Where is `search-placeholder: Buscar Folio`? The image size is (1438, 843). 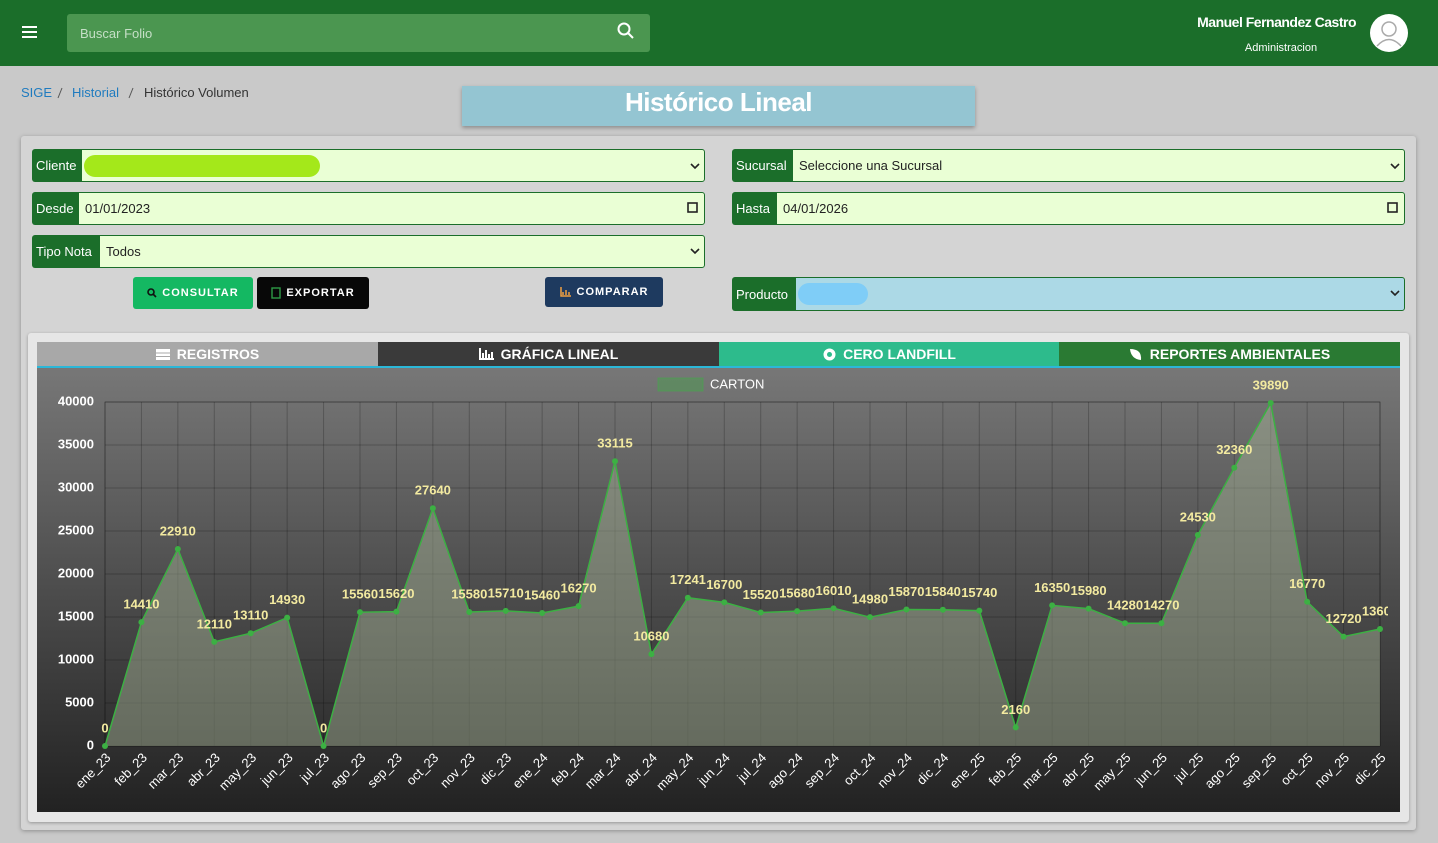
search-placeholder: Buscar Folio is located at coordinates (116, 33).